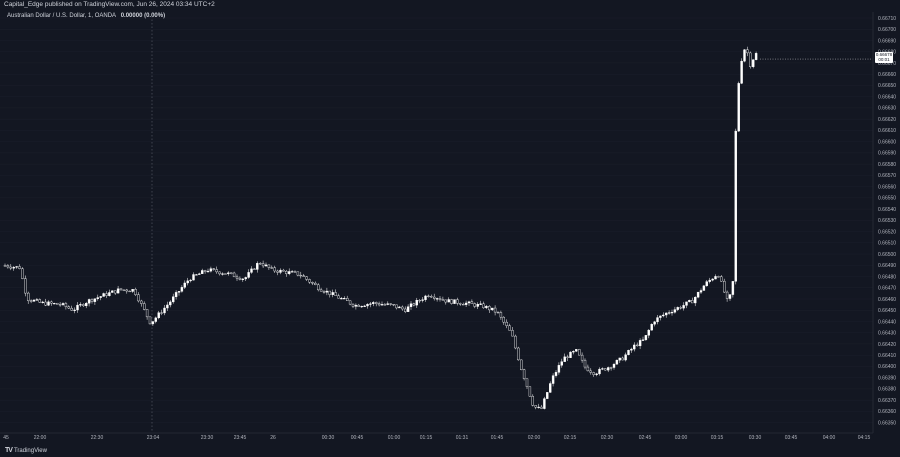  What do you see at coordinates (887, 255) in the screenshot?
I see `price-tick-label: 0.66500` at bounding box center [887, 255].